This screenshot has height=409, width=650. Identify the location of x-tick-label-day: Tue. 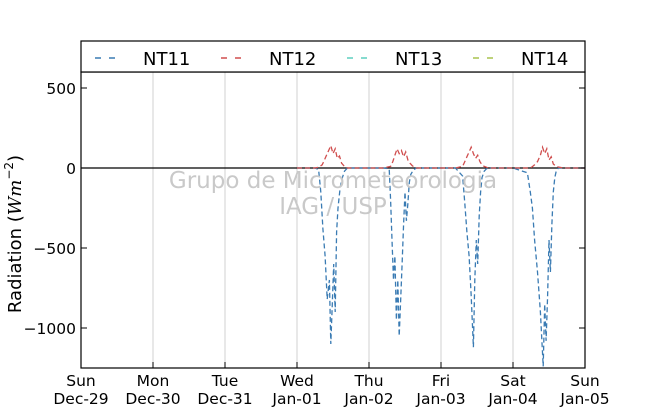
(224, 381).